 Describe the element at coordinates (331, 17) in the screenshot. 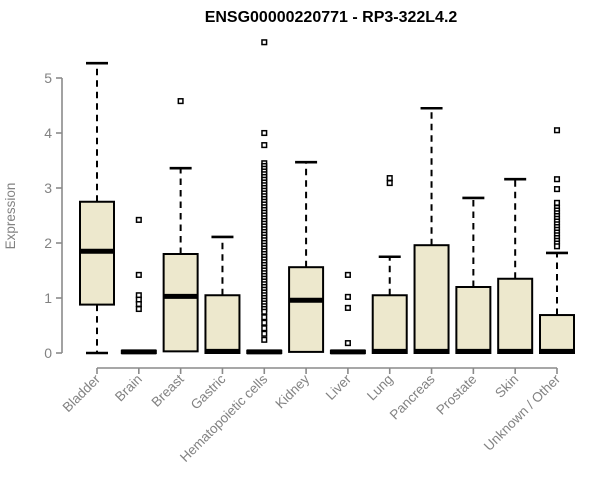

I see `chart-title: ENSG00000220771 - RP3-322L4.2` at that location.